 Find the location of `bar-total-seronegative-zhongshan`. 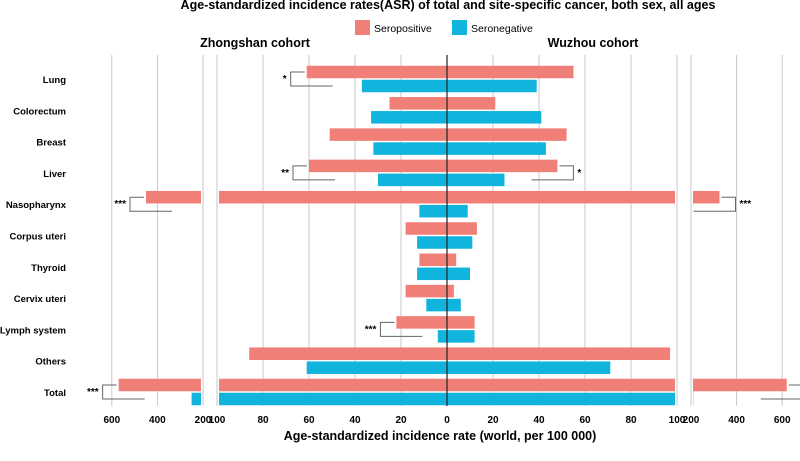

bar-total-seronegative-zhongshan is located at coordinates (333, 399).